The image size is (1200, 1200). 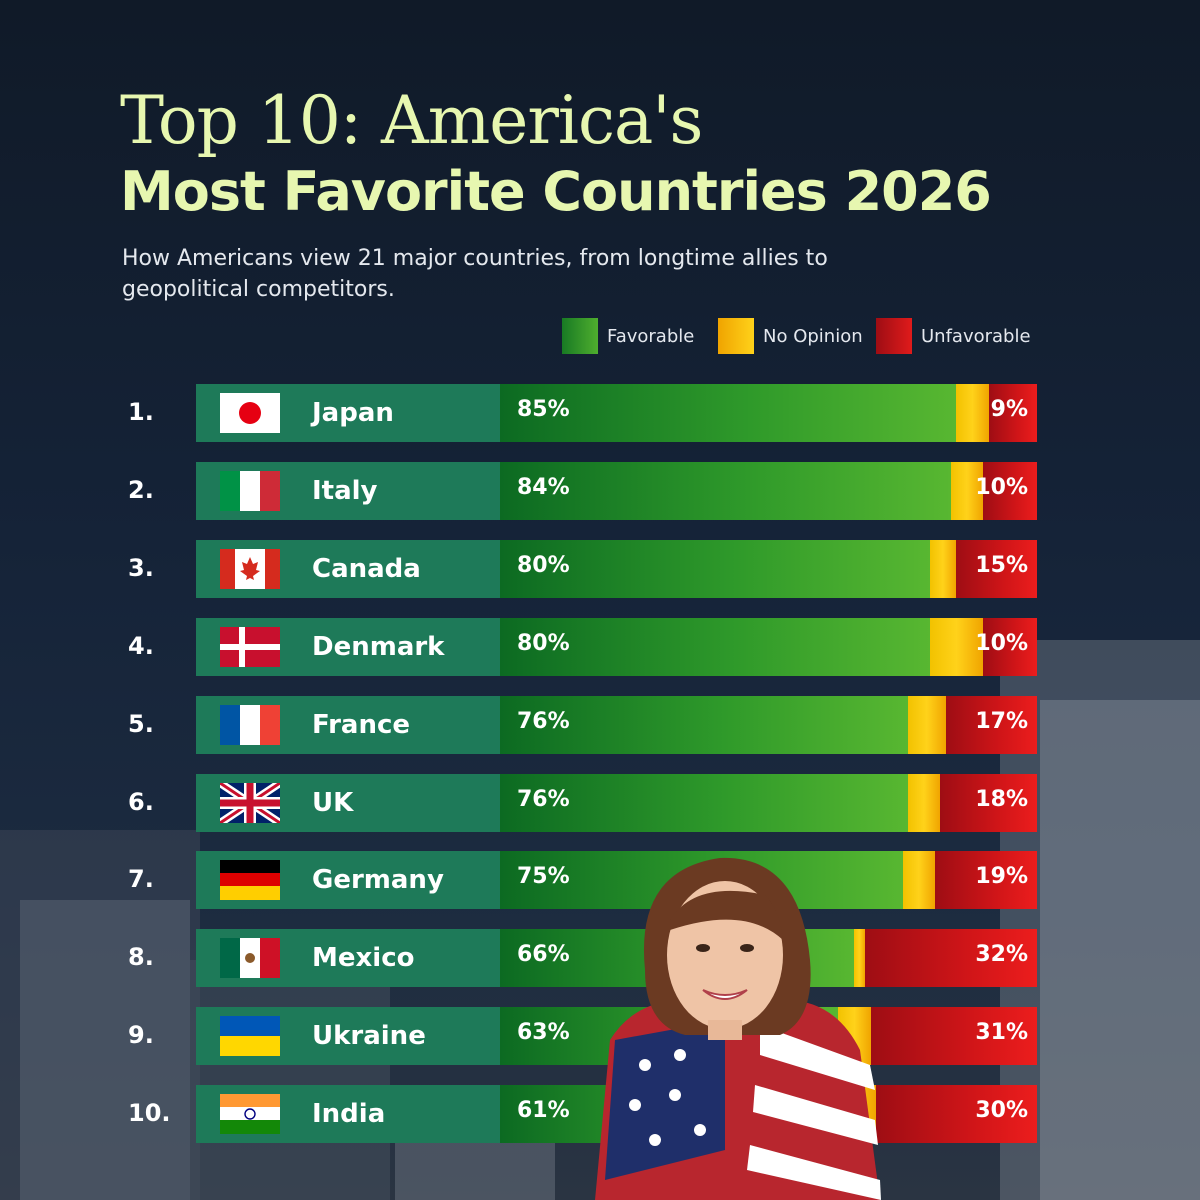 I want to click on title-line-2: Most Favorite Countries 2026, so click(x=556, y=191).